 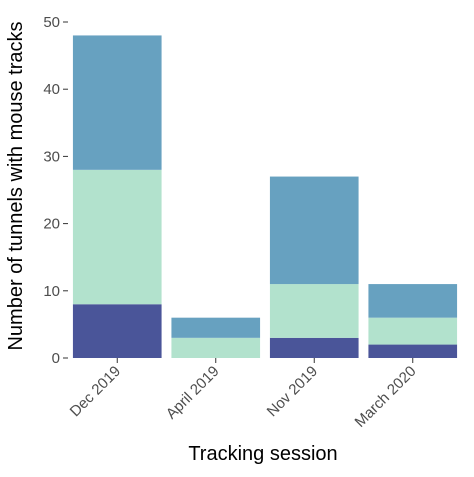 What do you see at coordinates (95, 391) in the screenshot?
I see `x-tick-label: Dec 2019` at bounding box center [95, 391].